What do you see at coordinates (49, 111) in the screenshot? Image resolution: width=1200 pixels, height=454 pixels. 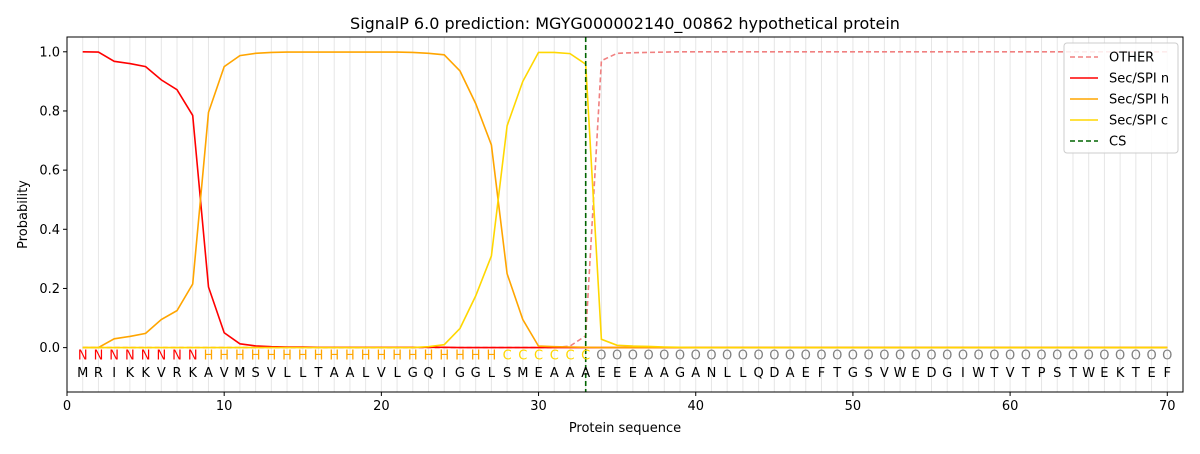 I see `y-tick-label: 0.8` at bounding box center [49, 111].